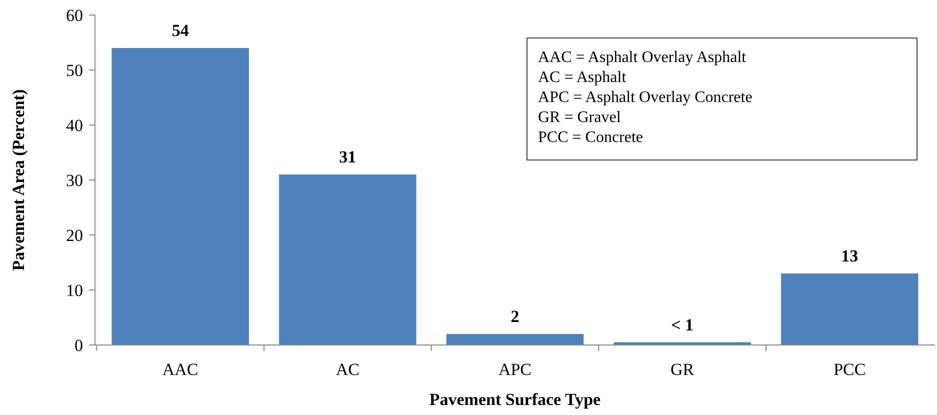 This screenshot has width=937, height=415. What do you see at coordinates (850, 369) in the screenshot?
I see `x-tick-label: PCC` at bounding box center [850, 369].